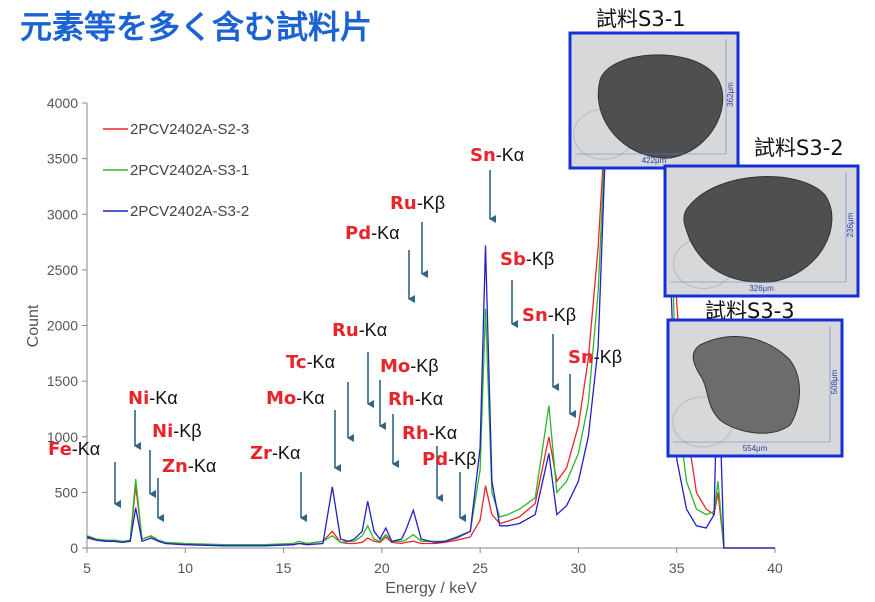  I want to click on y-tick-label: 2500, so click(62, 270).